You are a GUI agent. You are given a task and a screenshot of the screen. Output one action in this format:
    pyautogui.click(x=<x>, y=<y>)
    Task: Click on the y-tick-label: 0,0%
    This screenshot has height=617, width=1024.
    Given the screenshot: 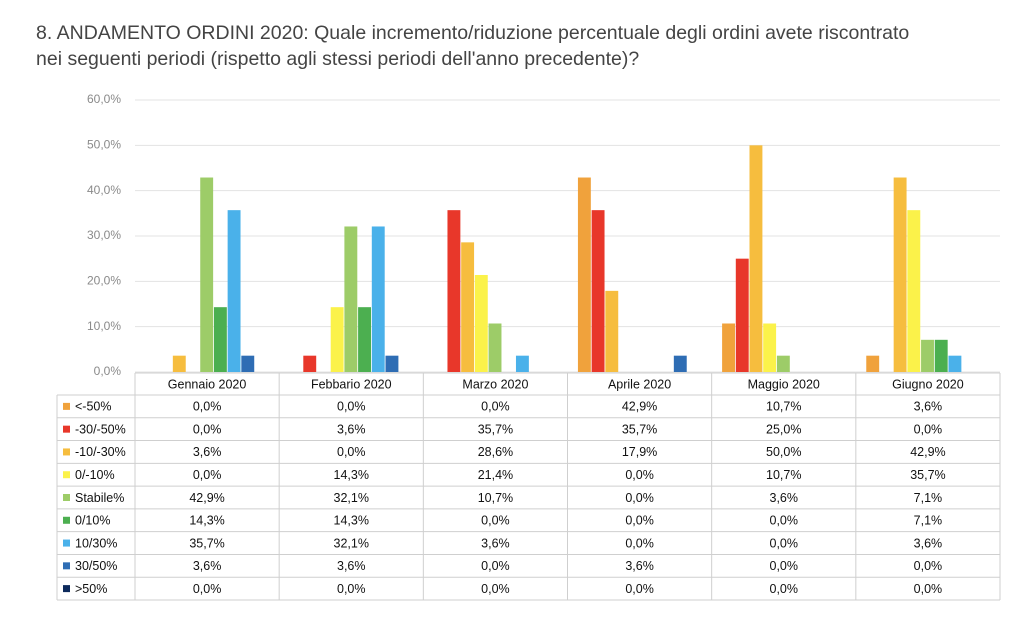 What is the action you would take?
    pyautogui.click(x=108, y=371)
    